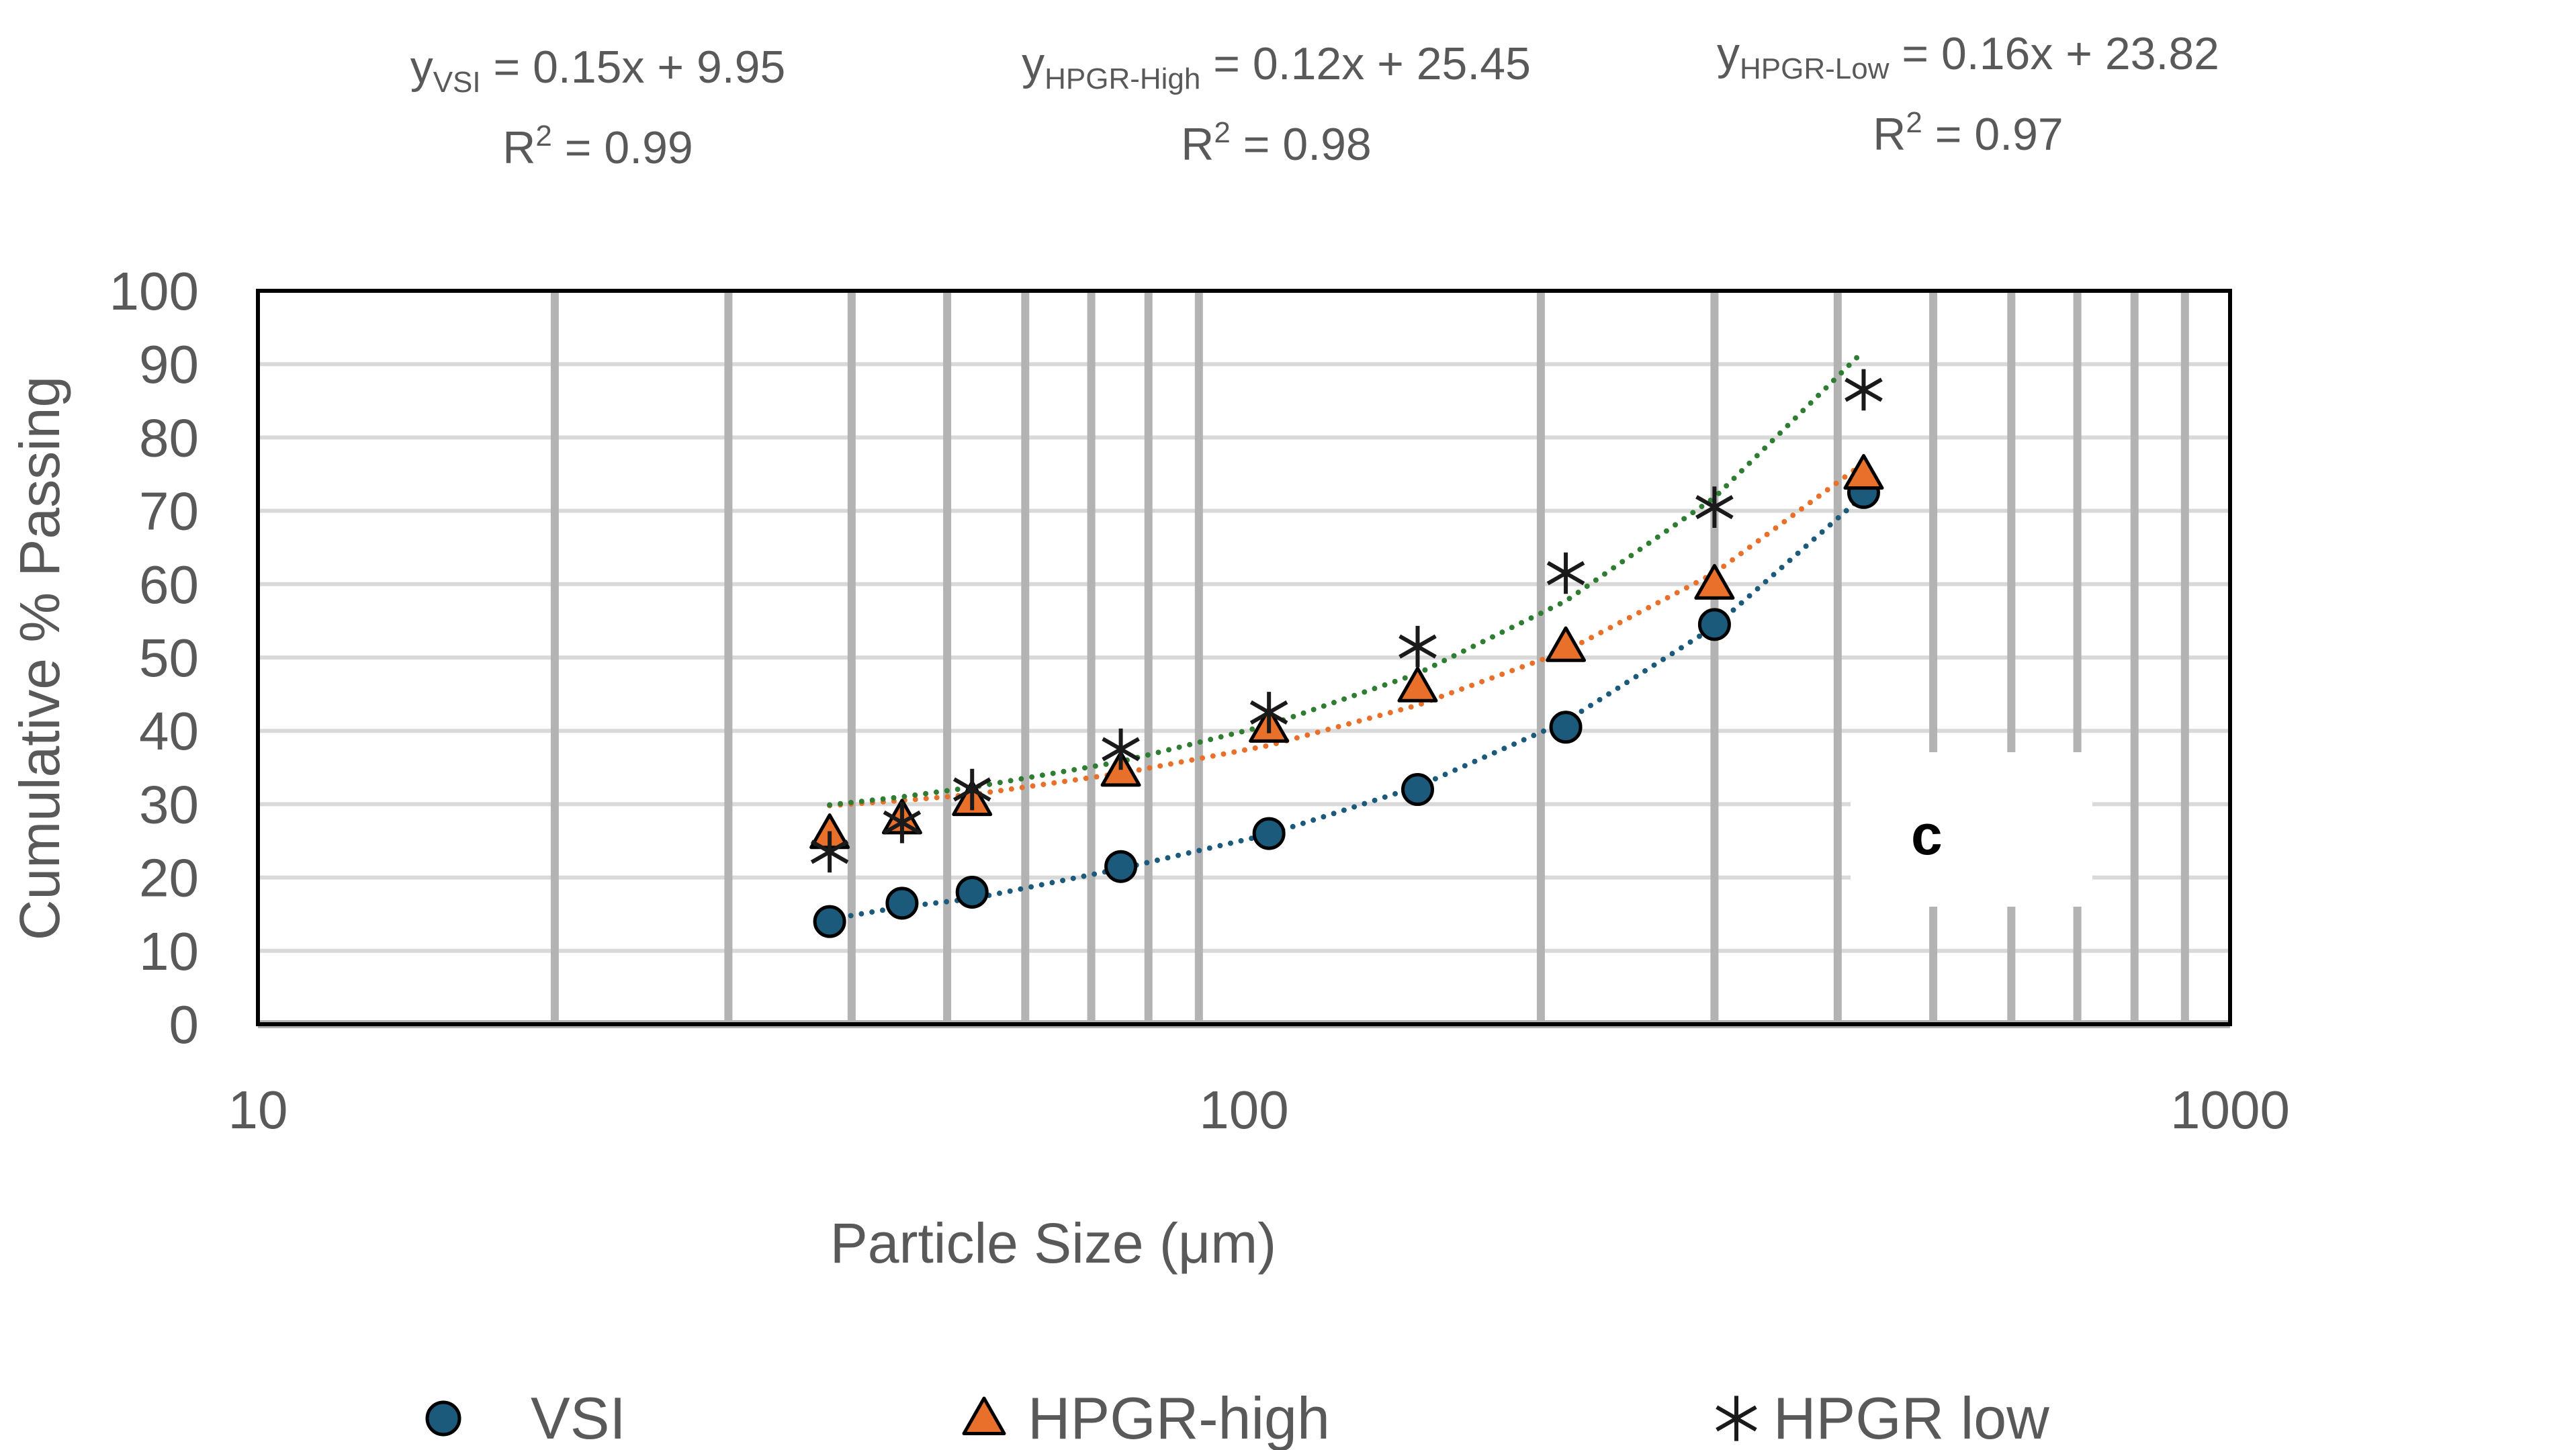 This screenshot has width=2576, height=1450. I want to click on y-tick-label: 100, so click(154, 291).